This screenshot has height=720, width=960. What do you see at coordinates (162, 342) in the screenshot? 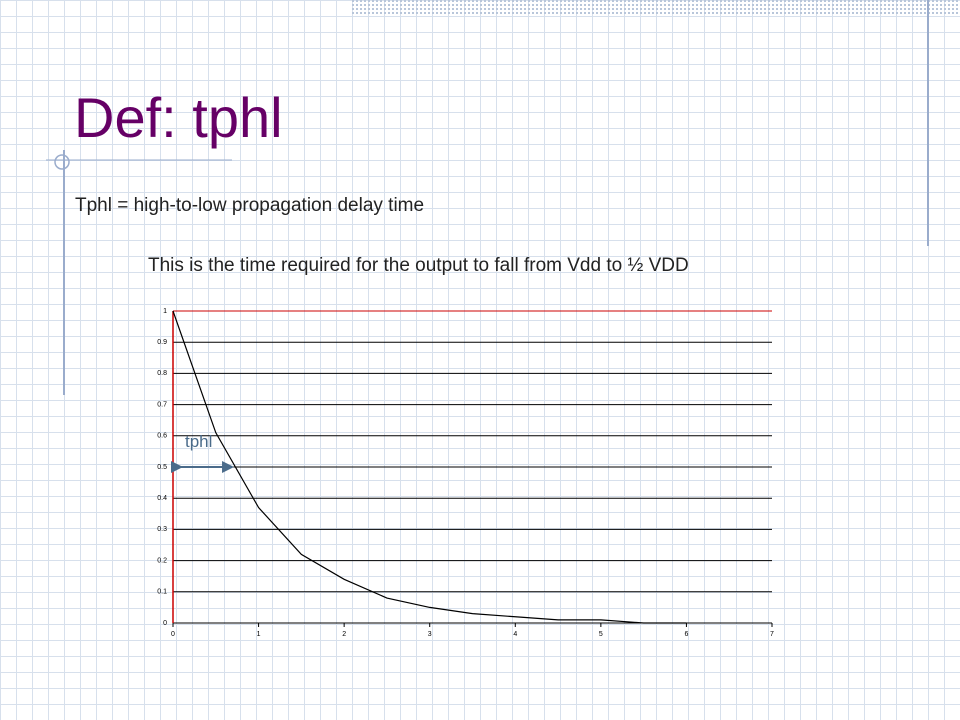
I see `y-tick-label: 0.9` at bounding box center [162, 342].